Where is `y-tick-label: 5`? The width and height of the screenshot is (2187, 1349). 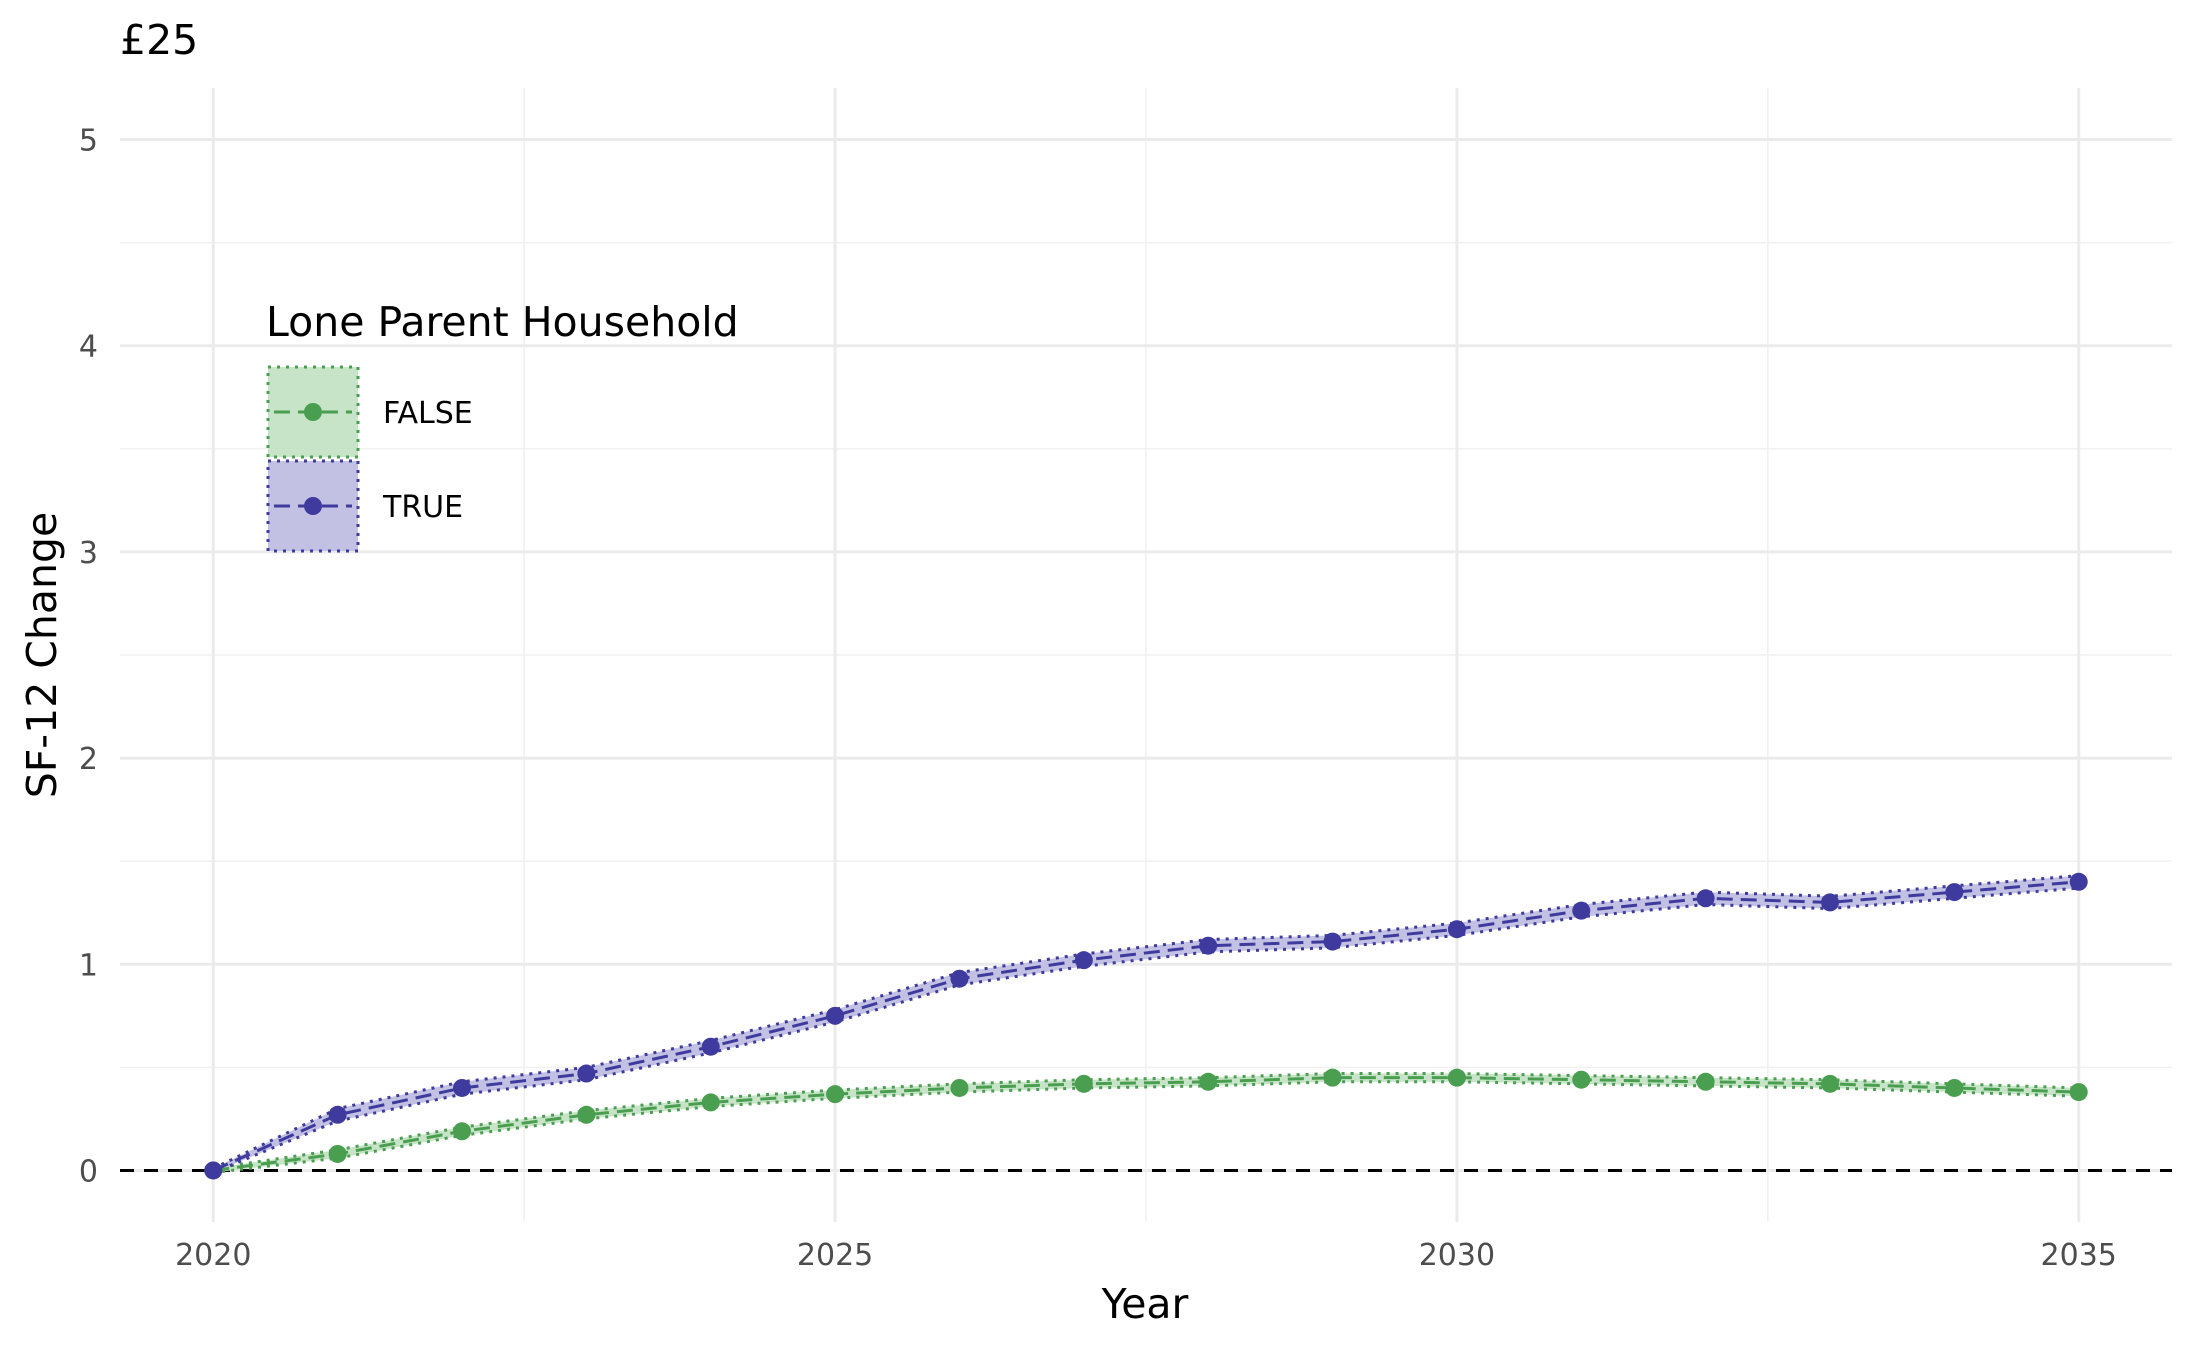 y-tick-label: 5 is located at coordinates (88, 141).